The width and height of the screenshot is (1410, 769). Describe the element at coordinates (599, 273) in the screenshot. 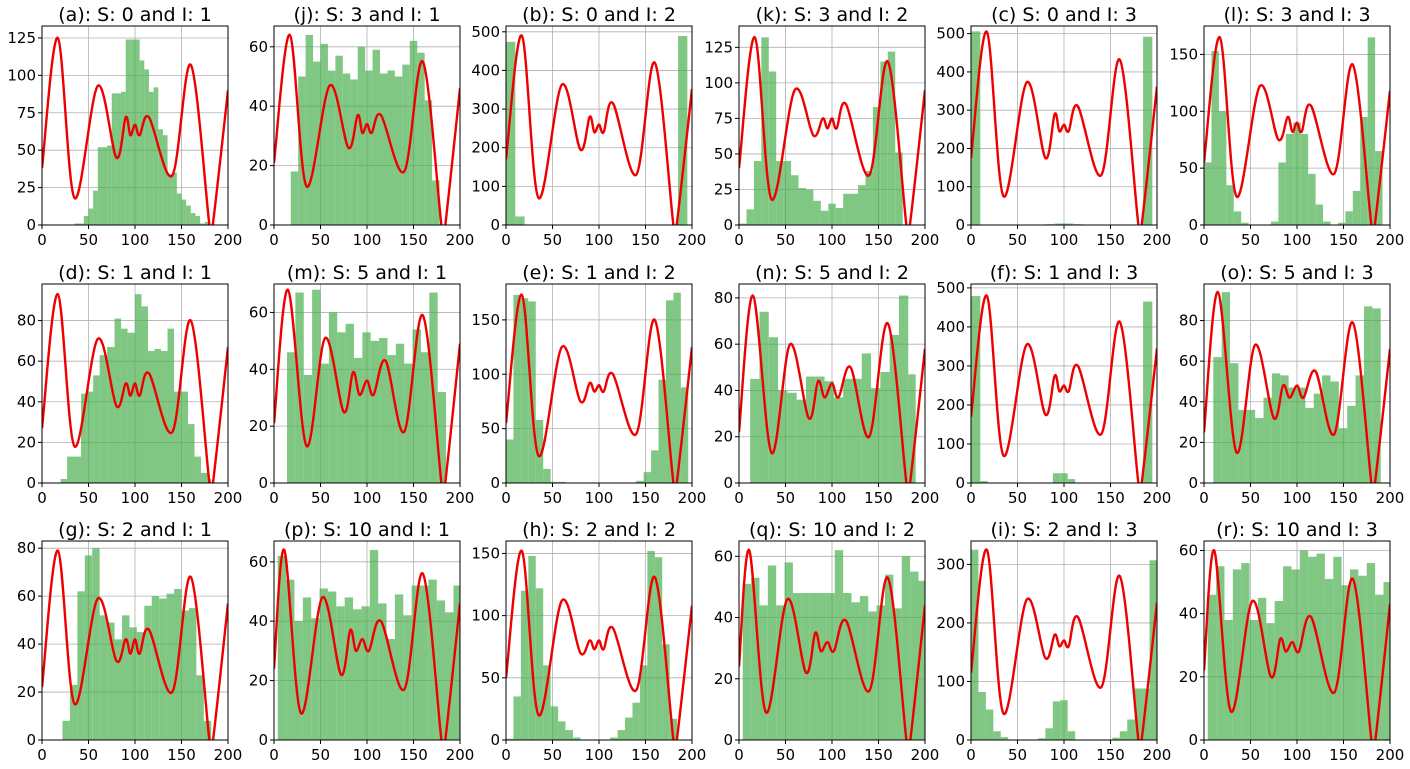

I see `panel-title: (e): S: 1 and I: 2` at that location.